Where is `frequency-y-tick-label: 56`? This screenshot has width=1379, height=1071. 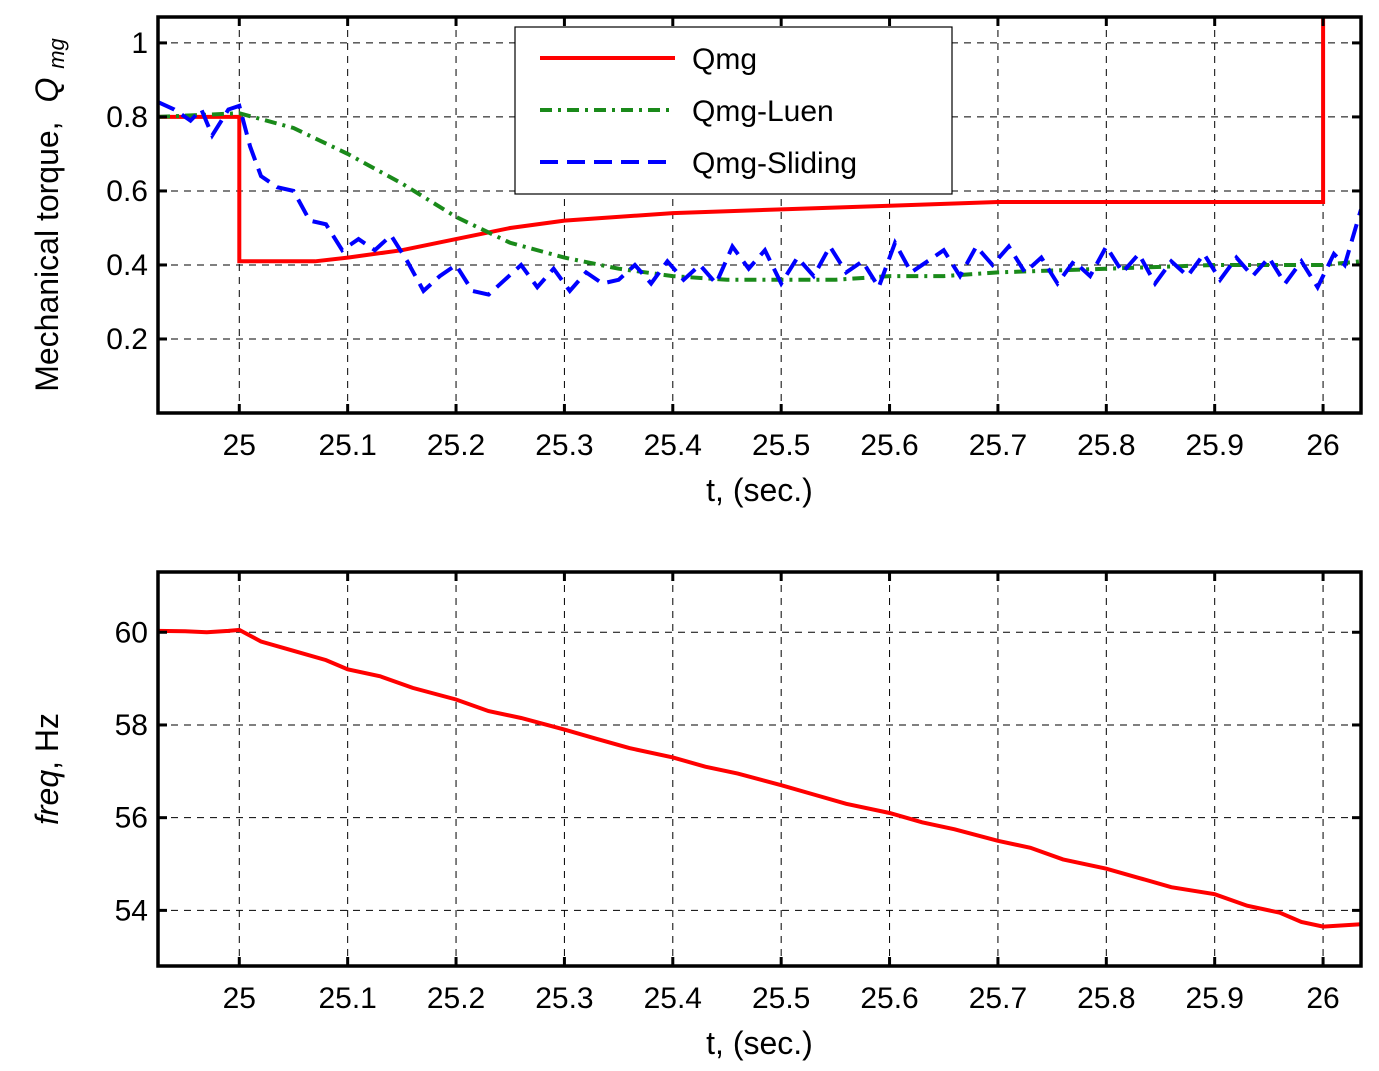 frequency-y-tick-label: 56 is located at coordinates (131, 818).